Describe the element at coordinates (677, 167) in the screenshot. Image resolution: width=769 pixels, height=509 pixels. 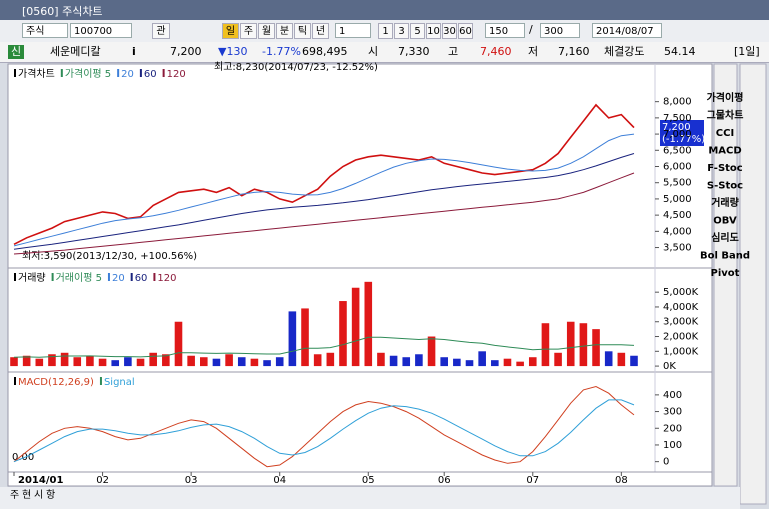
I see `y-tick-label: 6,000` at that location.